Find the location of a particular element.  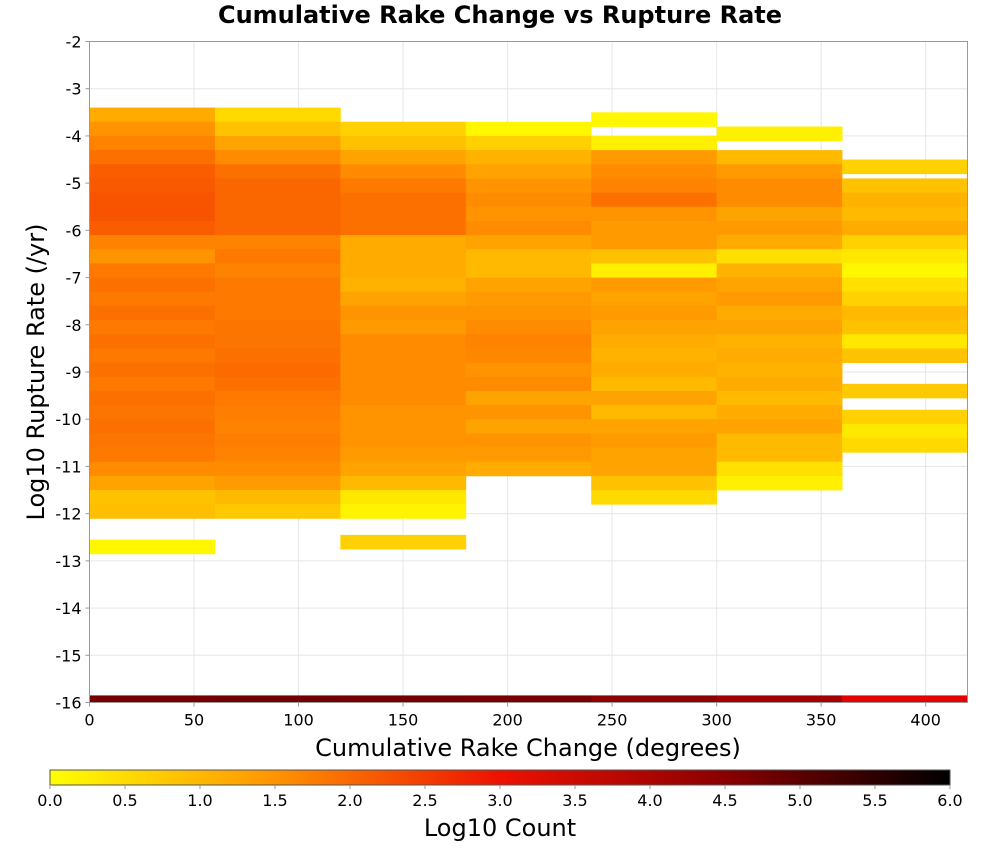

colorbar-tick-label: 1.0 is located at coordinates (199, 800).